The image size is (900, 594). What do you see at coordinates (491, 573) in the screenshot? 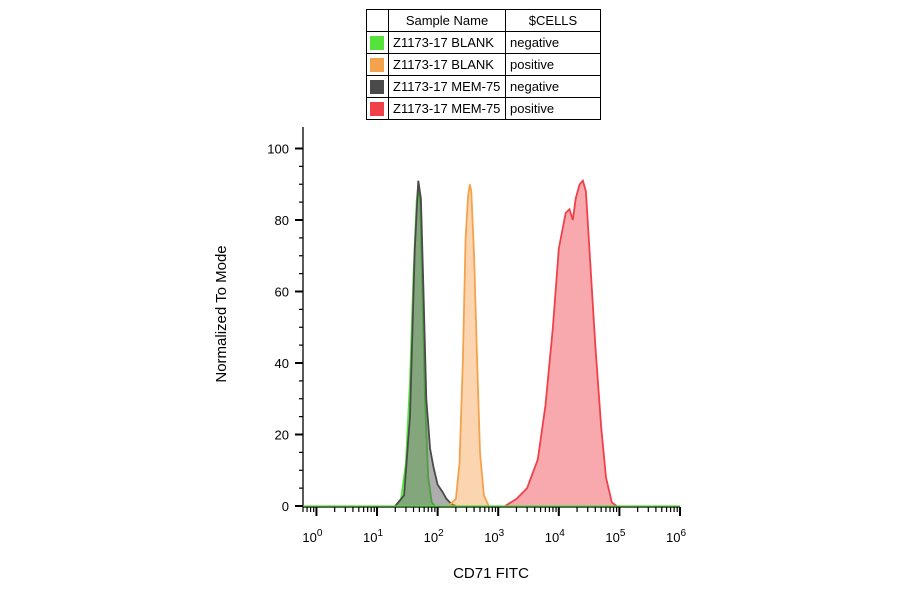
I see `x-axis-label: CD71 FITC` at bounding box center [491, 573].